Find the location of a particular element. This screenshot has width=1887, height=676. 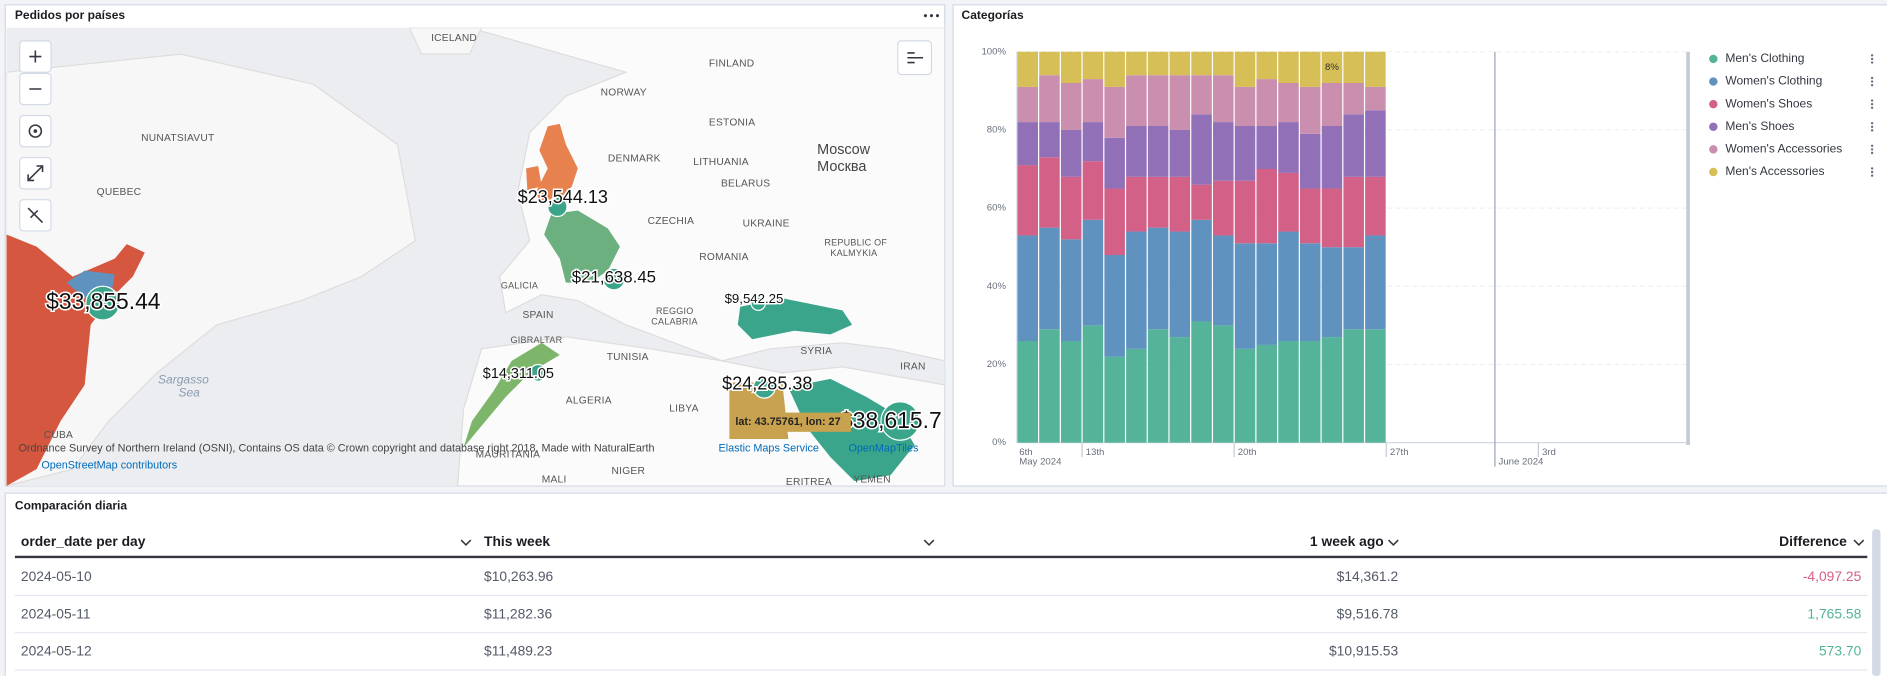

fullscreen is located at coordinates (35, 173).